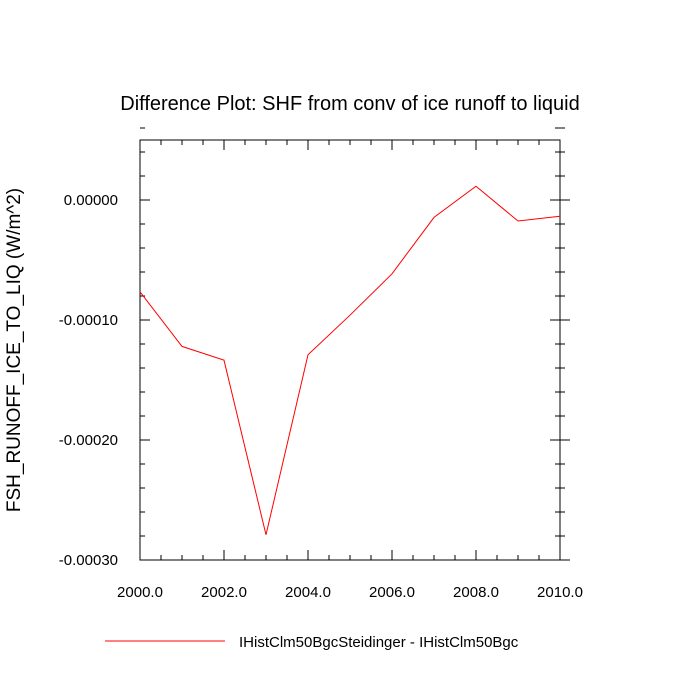  Describe the element at coordinates (140, 592) in the screenshot. I see `x-tick-label: 2000.0` at that location.